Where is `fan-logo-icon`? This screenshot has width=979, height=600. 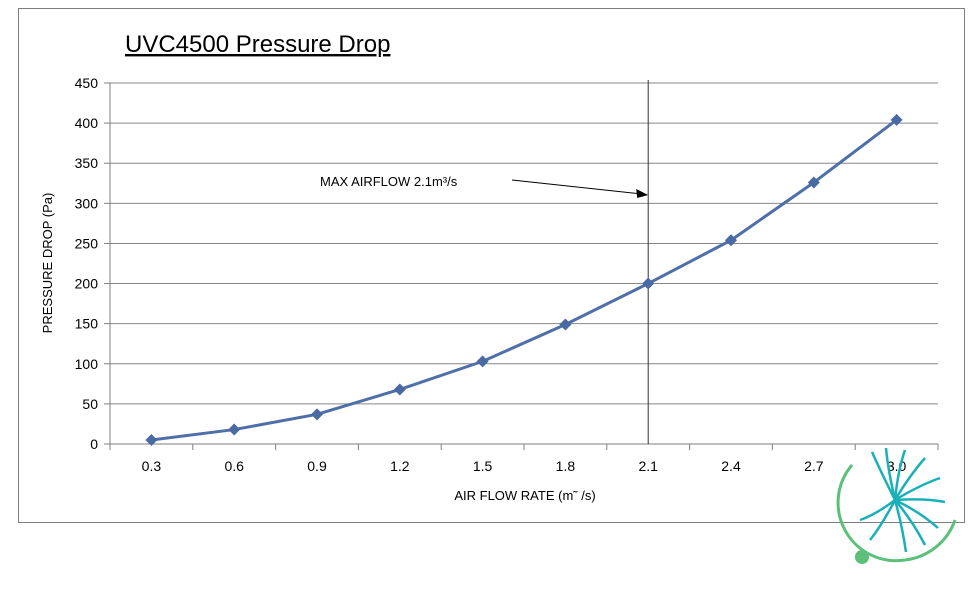 fan-logo-icon is located at coordinates (896, 505).